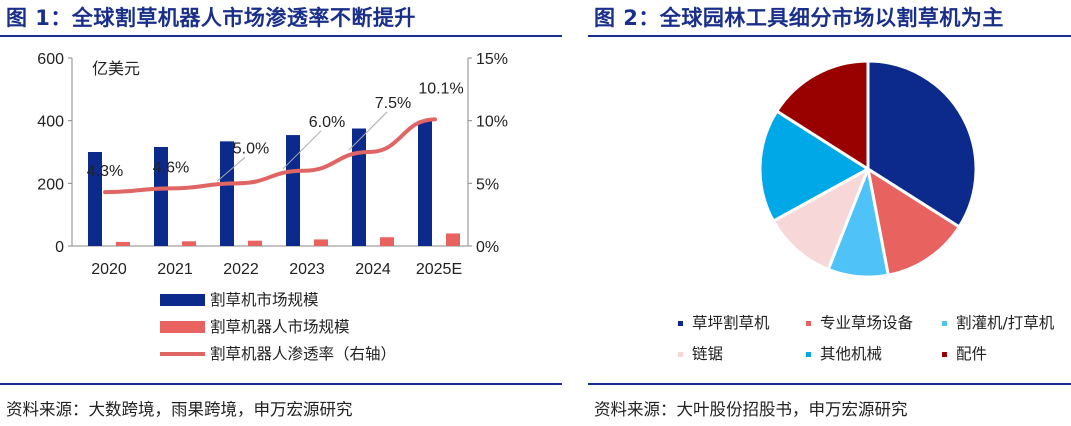  What do you see at coordinates (50, 184) in the screenshot?
I see `left-y-tick-label: 200` at bounding box center [50, 184].